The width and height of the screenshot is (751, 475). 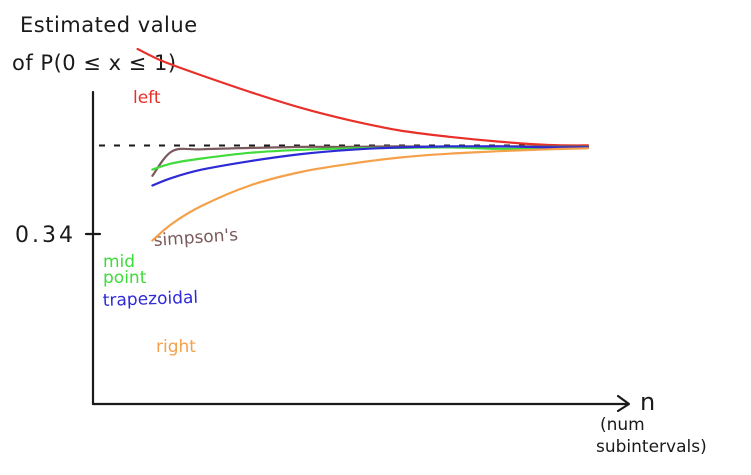 What do you see at coordinates (147, 98) in the screenshot?
I see `series-label-left: left` at bounding box center [147, 98].